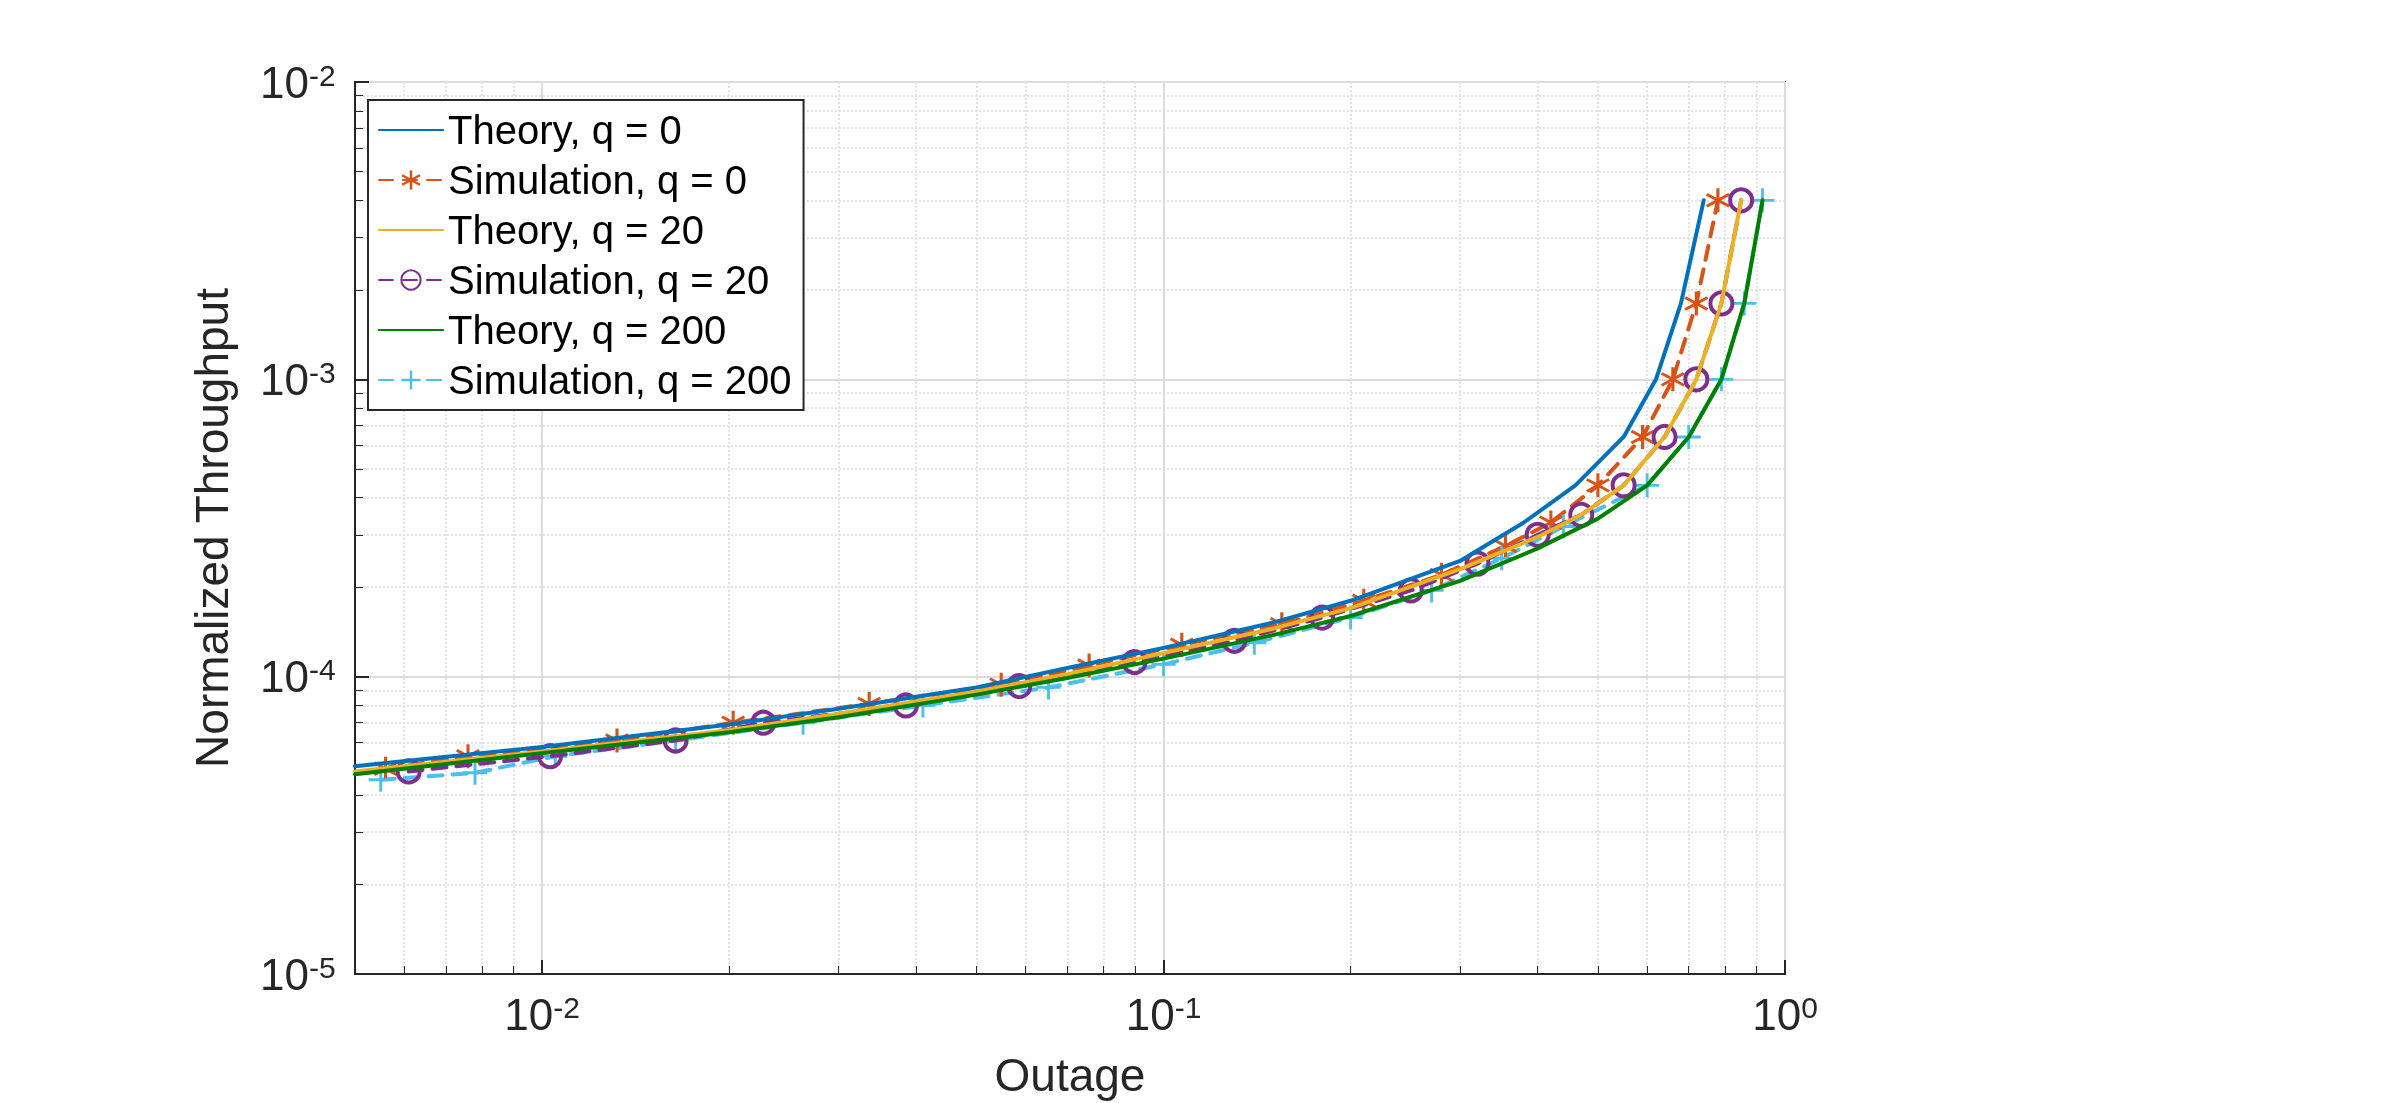 Image resolution: width=2400 pixels, height=1103 pixels. What do you see at coordinates (620, 380) in the screenshot?
I see `legend-label: Simulation, q = 200` at bounding box center [620, 380].